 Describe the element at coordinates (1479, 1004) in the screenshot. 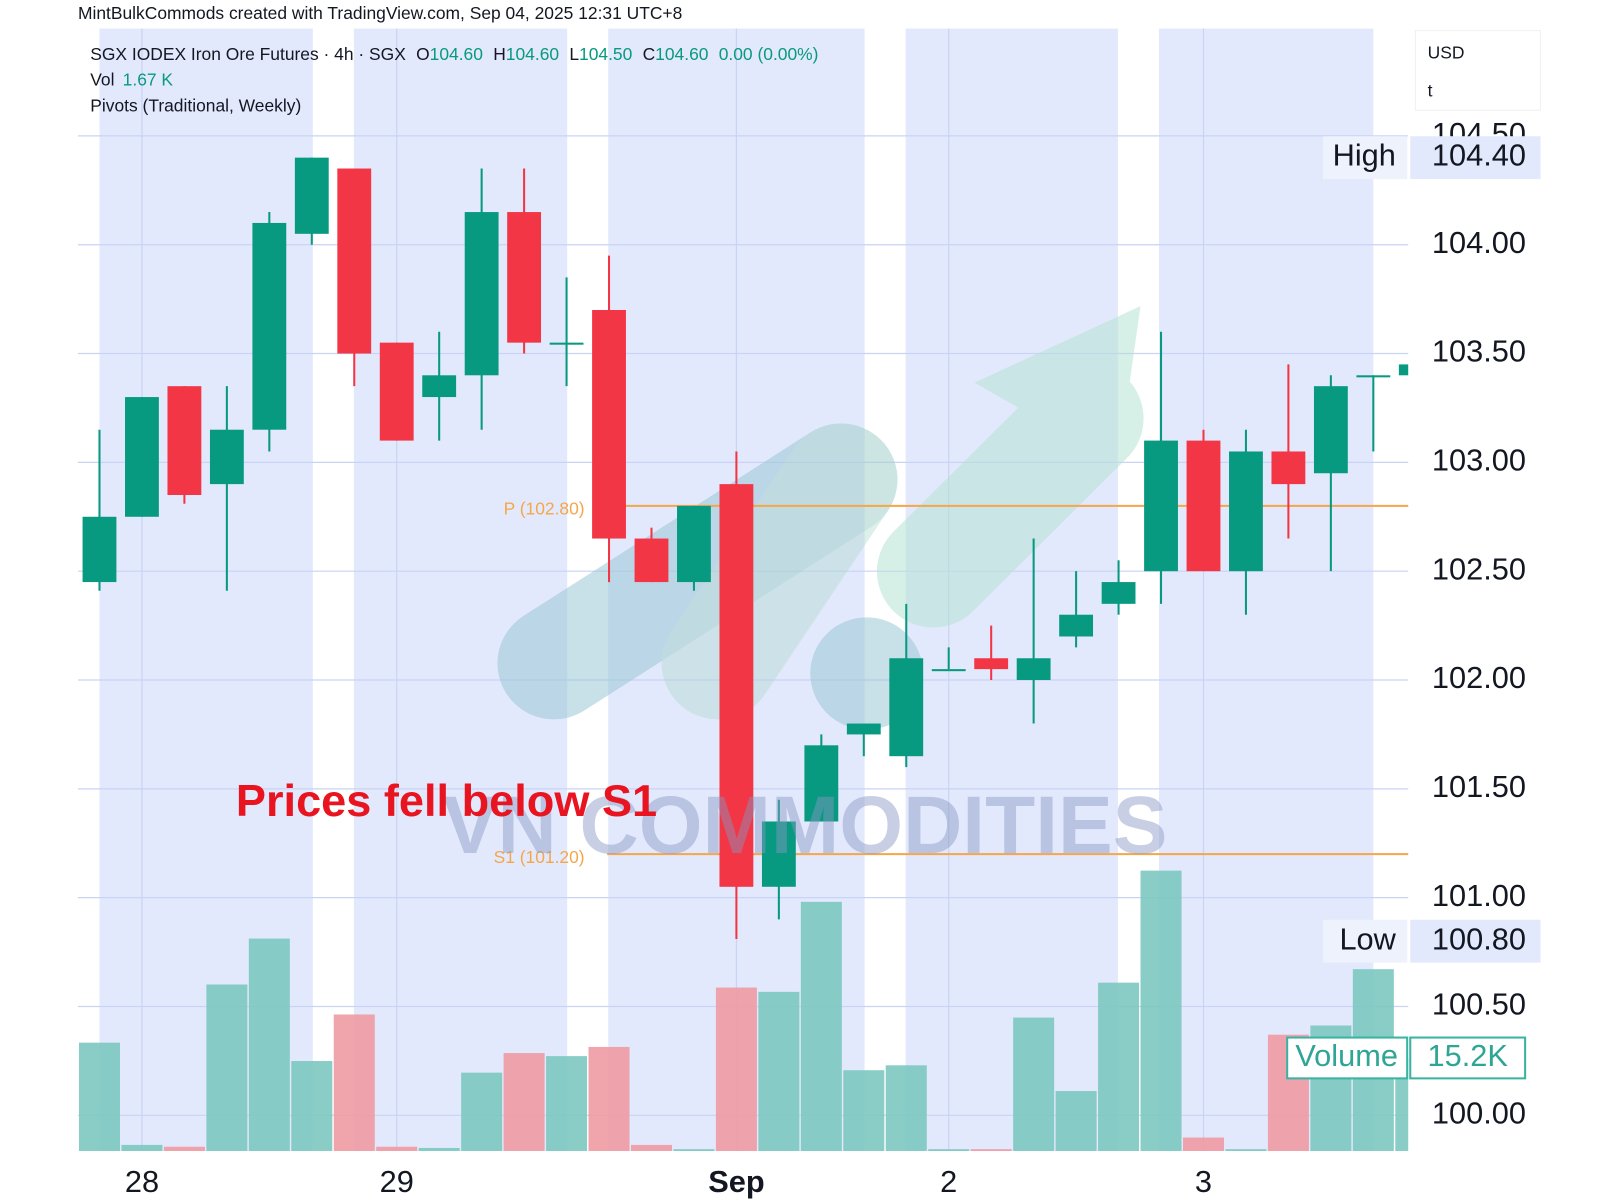

I see `y-tick-label: 100.50` at that location.